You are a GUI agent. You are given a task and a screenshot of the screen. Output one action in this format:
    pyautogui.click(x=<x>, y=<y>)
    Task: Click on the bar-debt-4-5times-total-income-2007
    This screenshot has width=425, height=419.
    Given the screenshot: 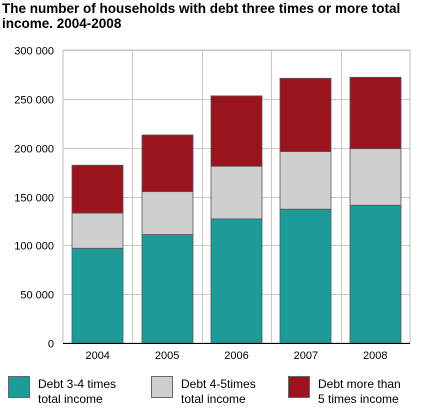 What is the action you would take?
    pyautogui.click(x=305, y=180)
    